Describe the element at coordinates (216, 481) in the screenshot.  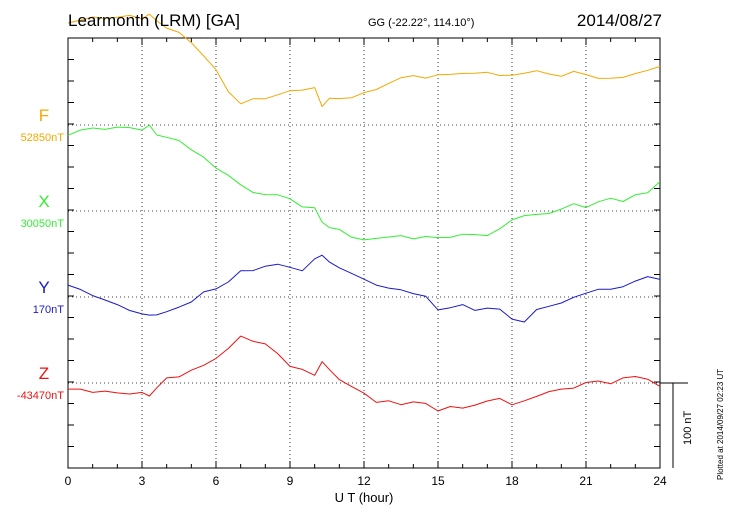
I see `x-tick-label: 6` at that location.